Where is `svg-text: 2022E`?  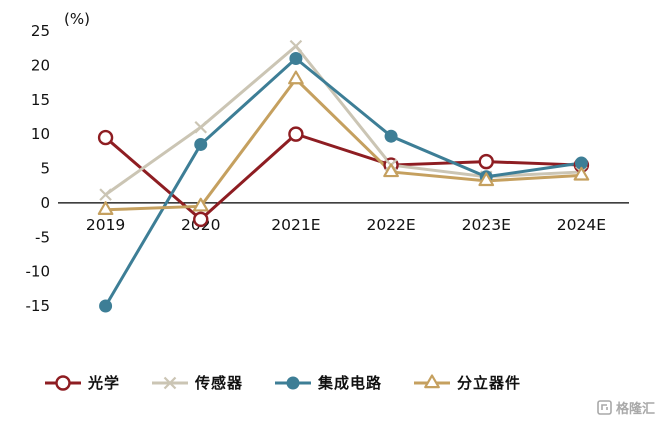 svg-text: 2022E is located at coordinates (390, 225).